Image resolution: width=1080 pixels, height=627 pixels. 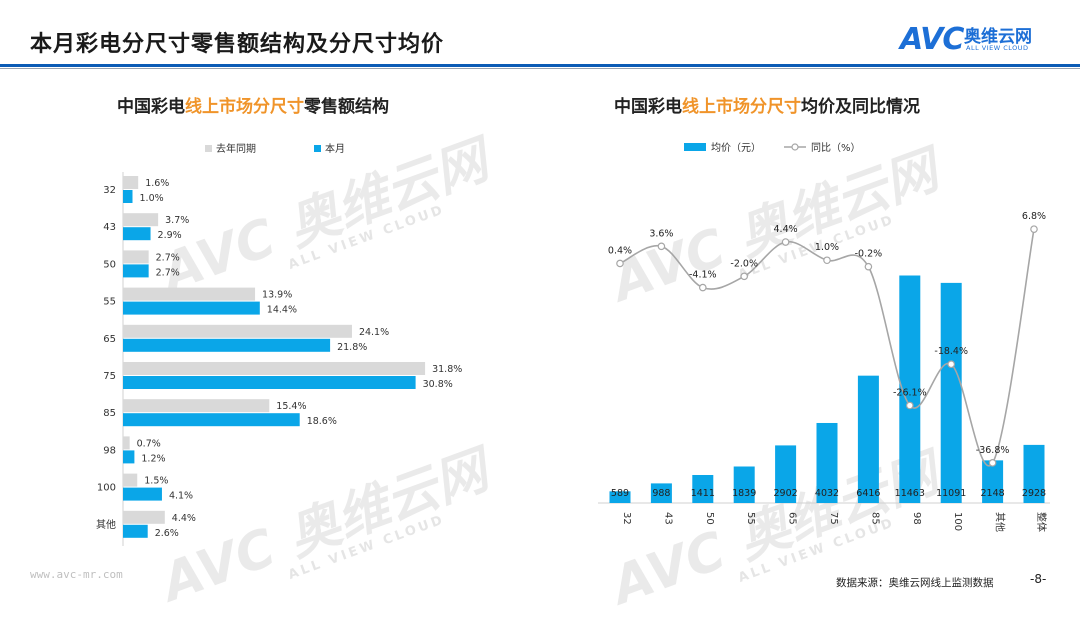 What do you see at coordinates (869, 254) in the screenshot?
I see `yoy-value-label: -0.2%` at bounding box center [869, 254].